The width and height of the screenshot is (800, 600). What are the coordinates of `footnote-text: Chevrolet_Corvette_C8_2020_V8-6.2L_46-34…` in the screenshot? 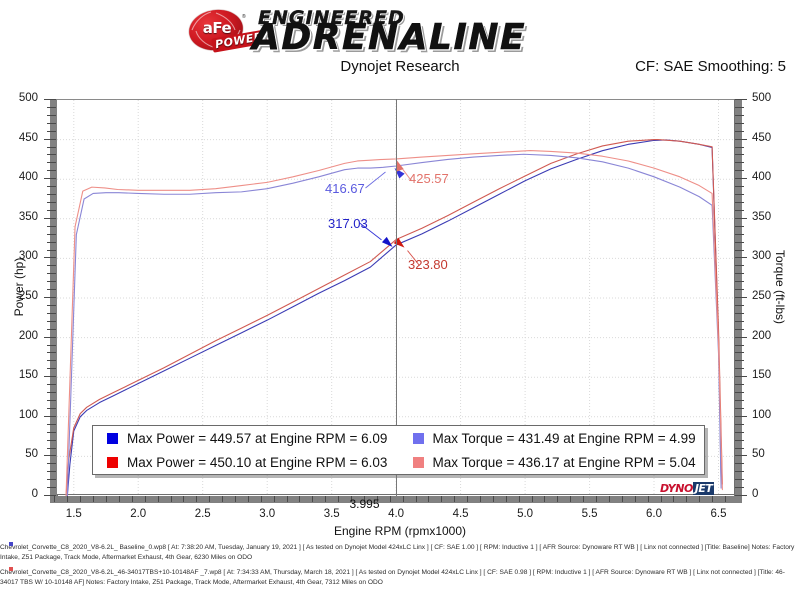 It's located at (392, 577).